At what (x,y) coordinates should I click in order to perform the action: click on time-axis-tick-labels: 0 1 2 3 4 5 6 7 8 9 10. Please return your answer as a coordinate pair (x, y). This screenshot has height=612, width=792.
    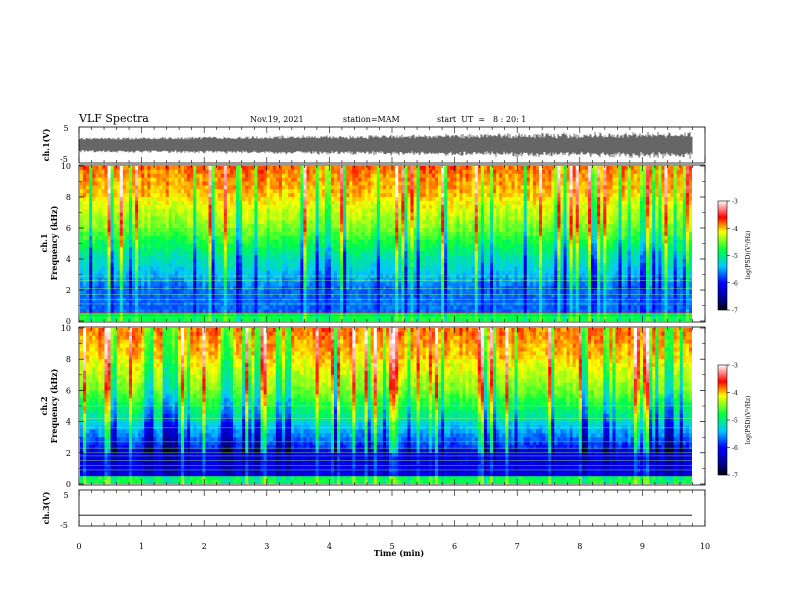
    Looking at the image, I should click on (393, 546).